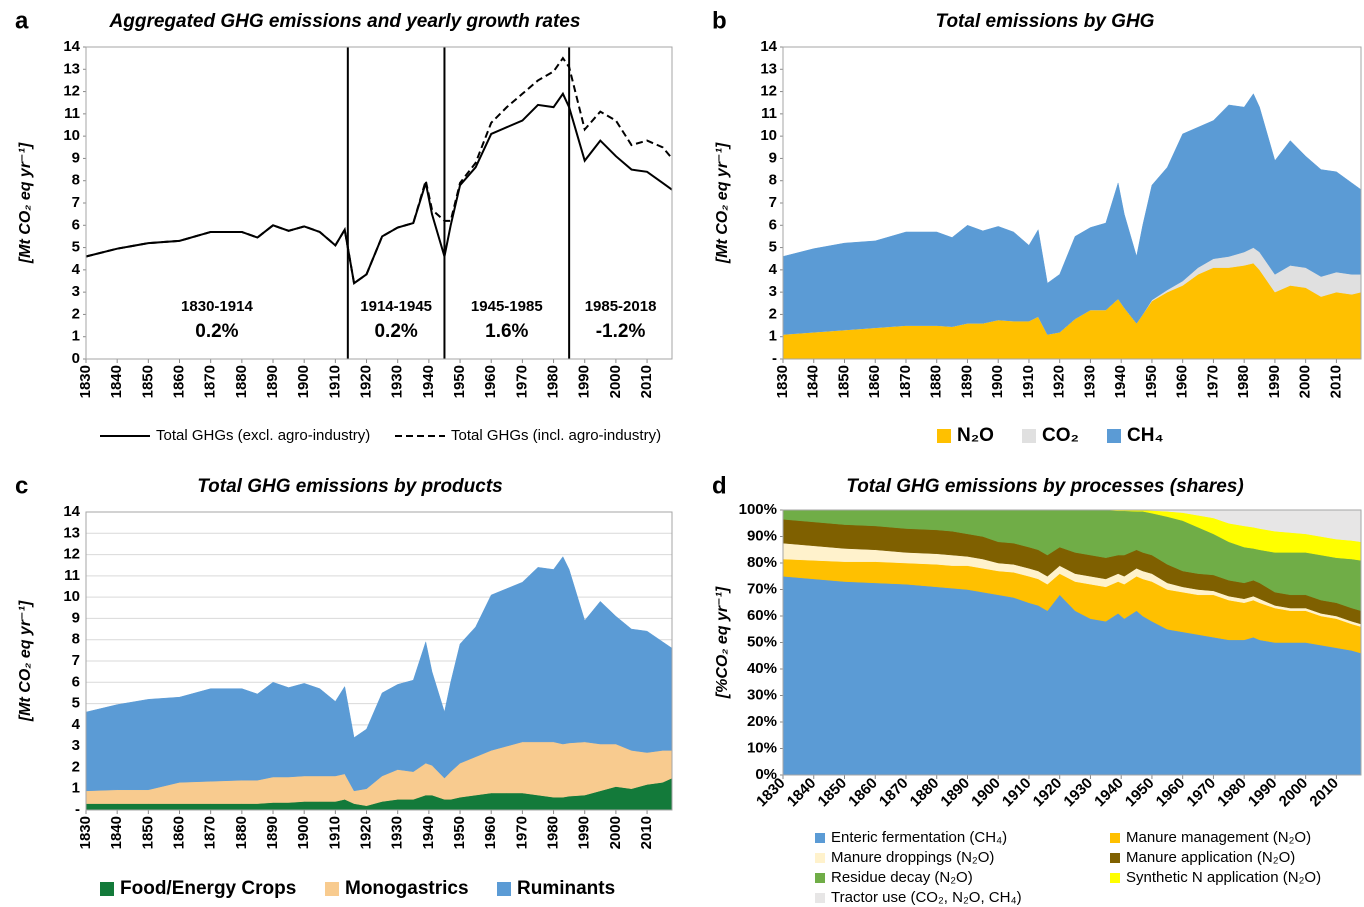  I want to click on legend-label: Manure management (N₂O), so click(1218, 837).